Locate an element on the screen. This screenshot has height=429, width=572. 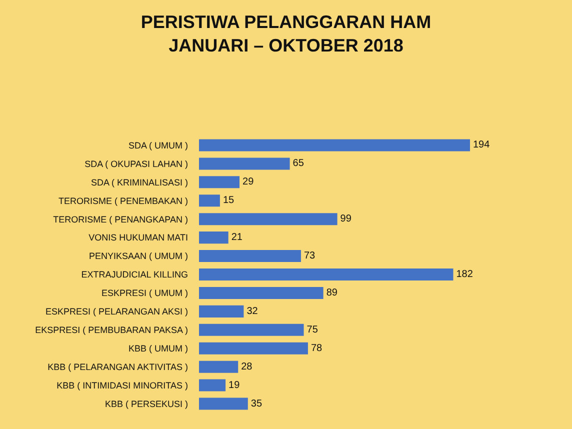
data-label: 19 is located at coordinates (234, 385).